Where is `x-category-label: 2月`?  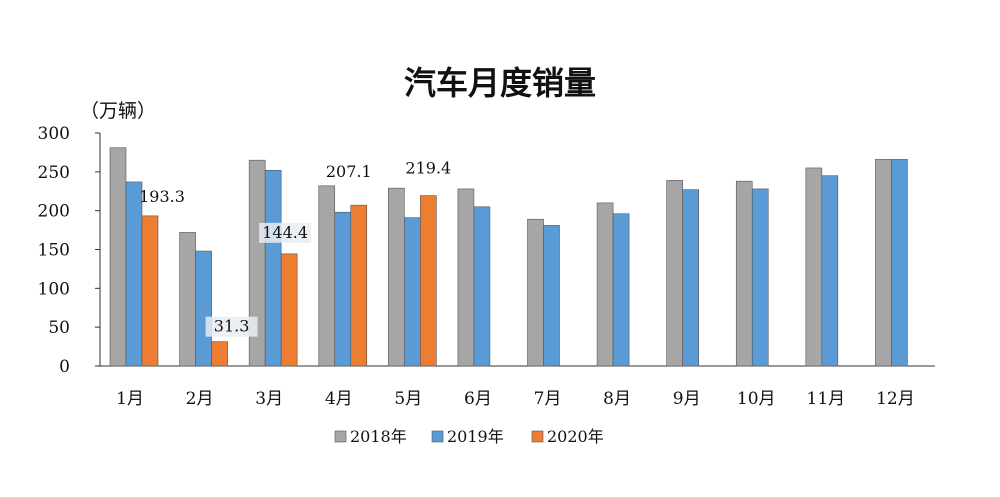
x-category-label: 2月 is located at coordinates (200, 399).